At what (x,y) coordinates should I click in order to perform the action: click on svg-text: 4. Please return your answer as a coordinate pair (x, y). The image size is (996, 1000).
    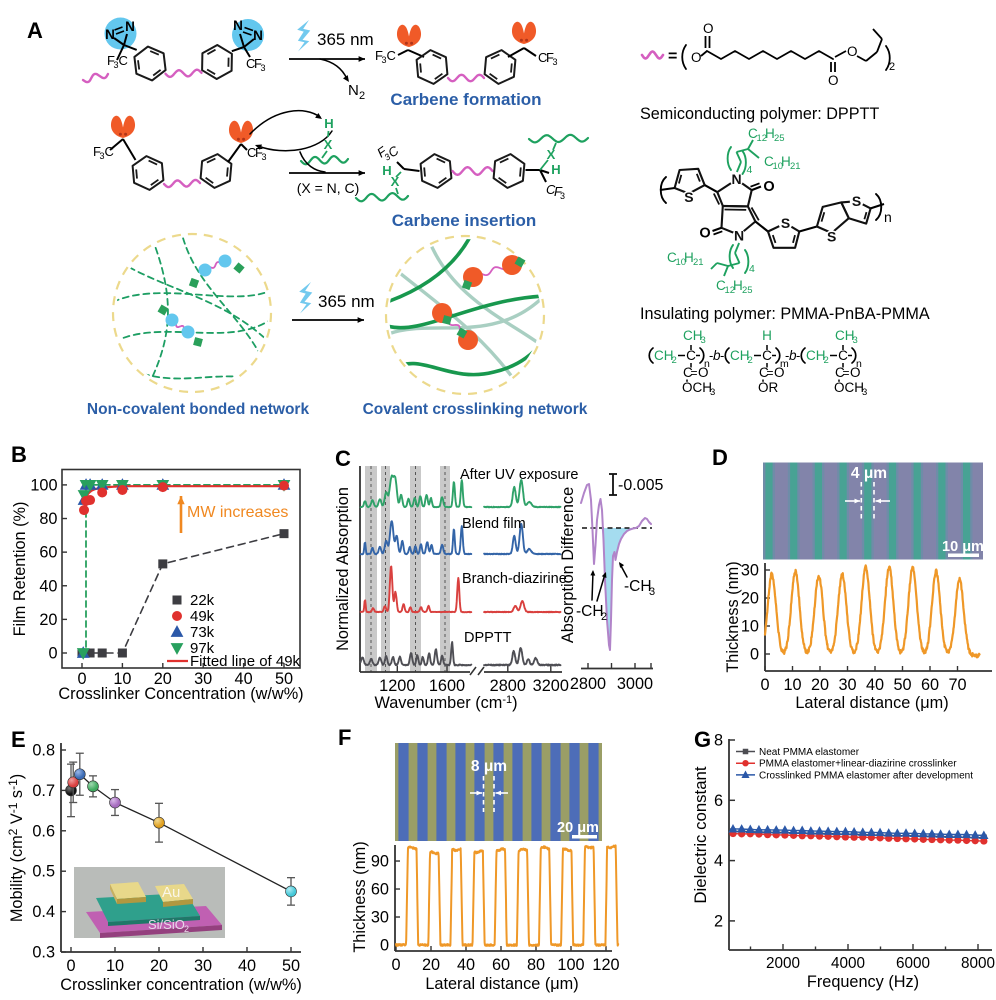
    Looking at the image, I should click on (718, 861).